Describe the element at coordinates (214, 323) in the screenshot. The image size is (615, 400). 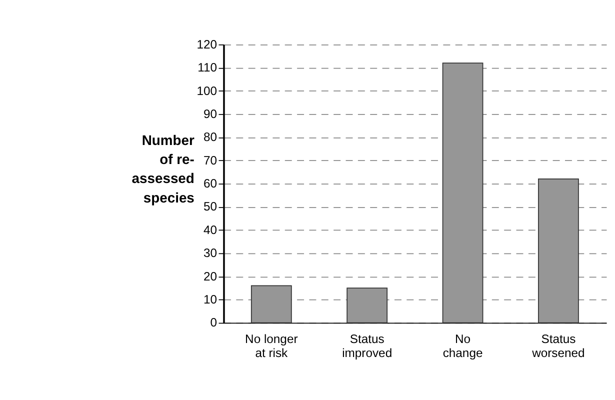
I see `y-tick-label: 0` at that location.